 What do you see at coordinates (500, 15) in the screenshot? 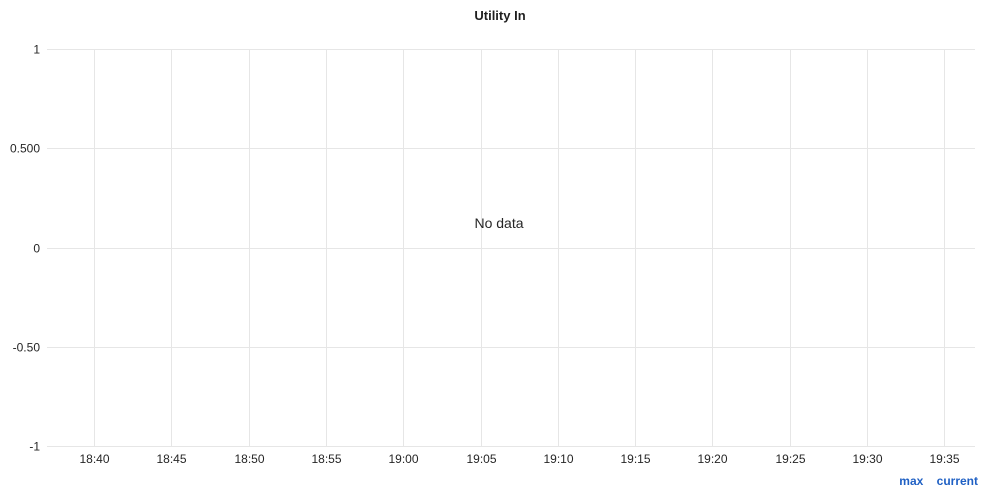
I see `panel-title: Utility In` at bounding box center [500, 15].